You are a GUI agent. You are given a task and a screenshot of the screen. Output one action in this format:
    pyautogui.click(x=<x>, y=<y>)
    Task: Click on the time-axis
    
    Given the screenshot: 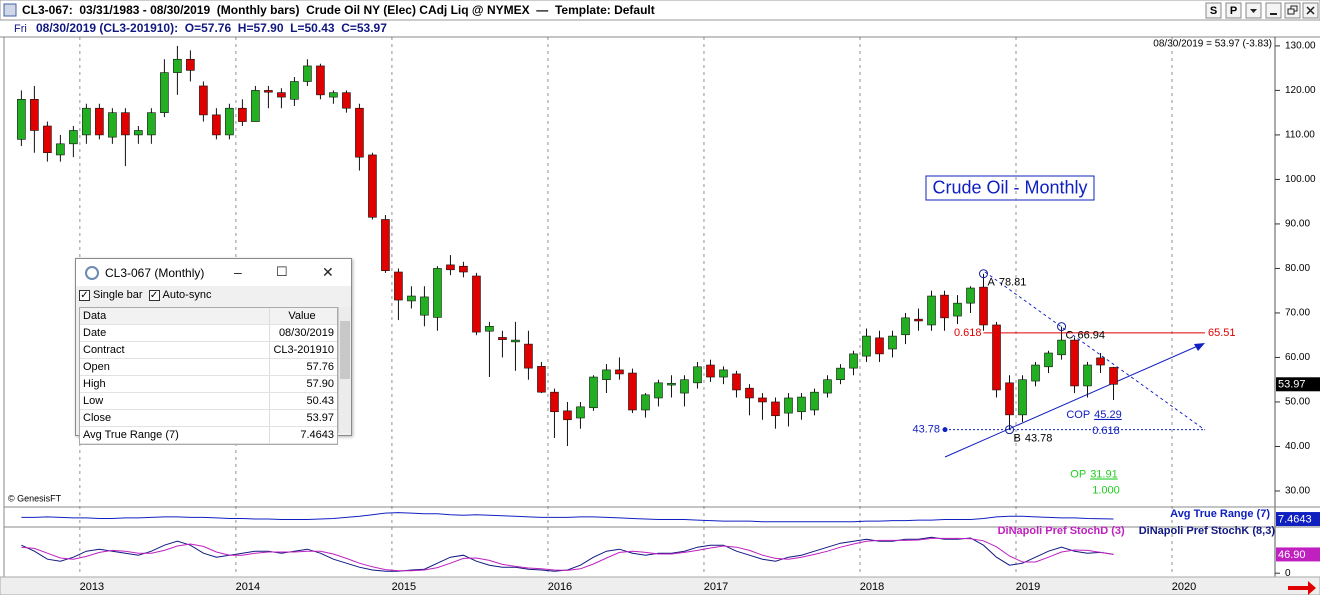 What is the action you would take?
    pyautogui.click(x=660, y=585)
    